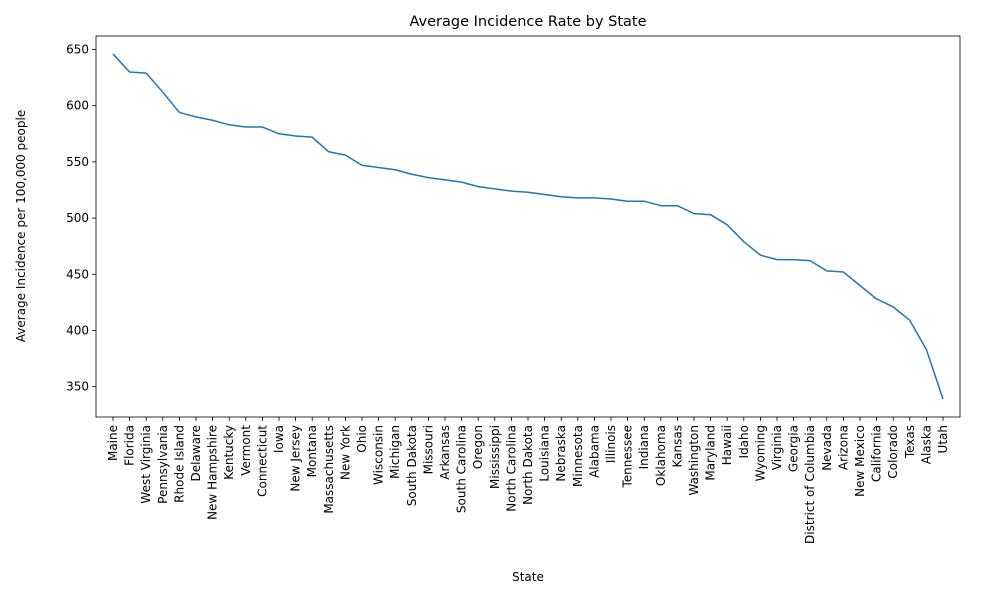  What do you see at coordinates (229, 452) in the screenshot?
I see `x-tick-label: Kentucky` at bounding box center [229, 452].